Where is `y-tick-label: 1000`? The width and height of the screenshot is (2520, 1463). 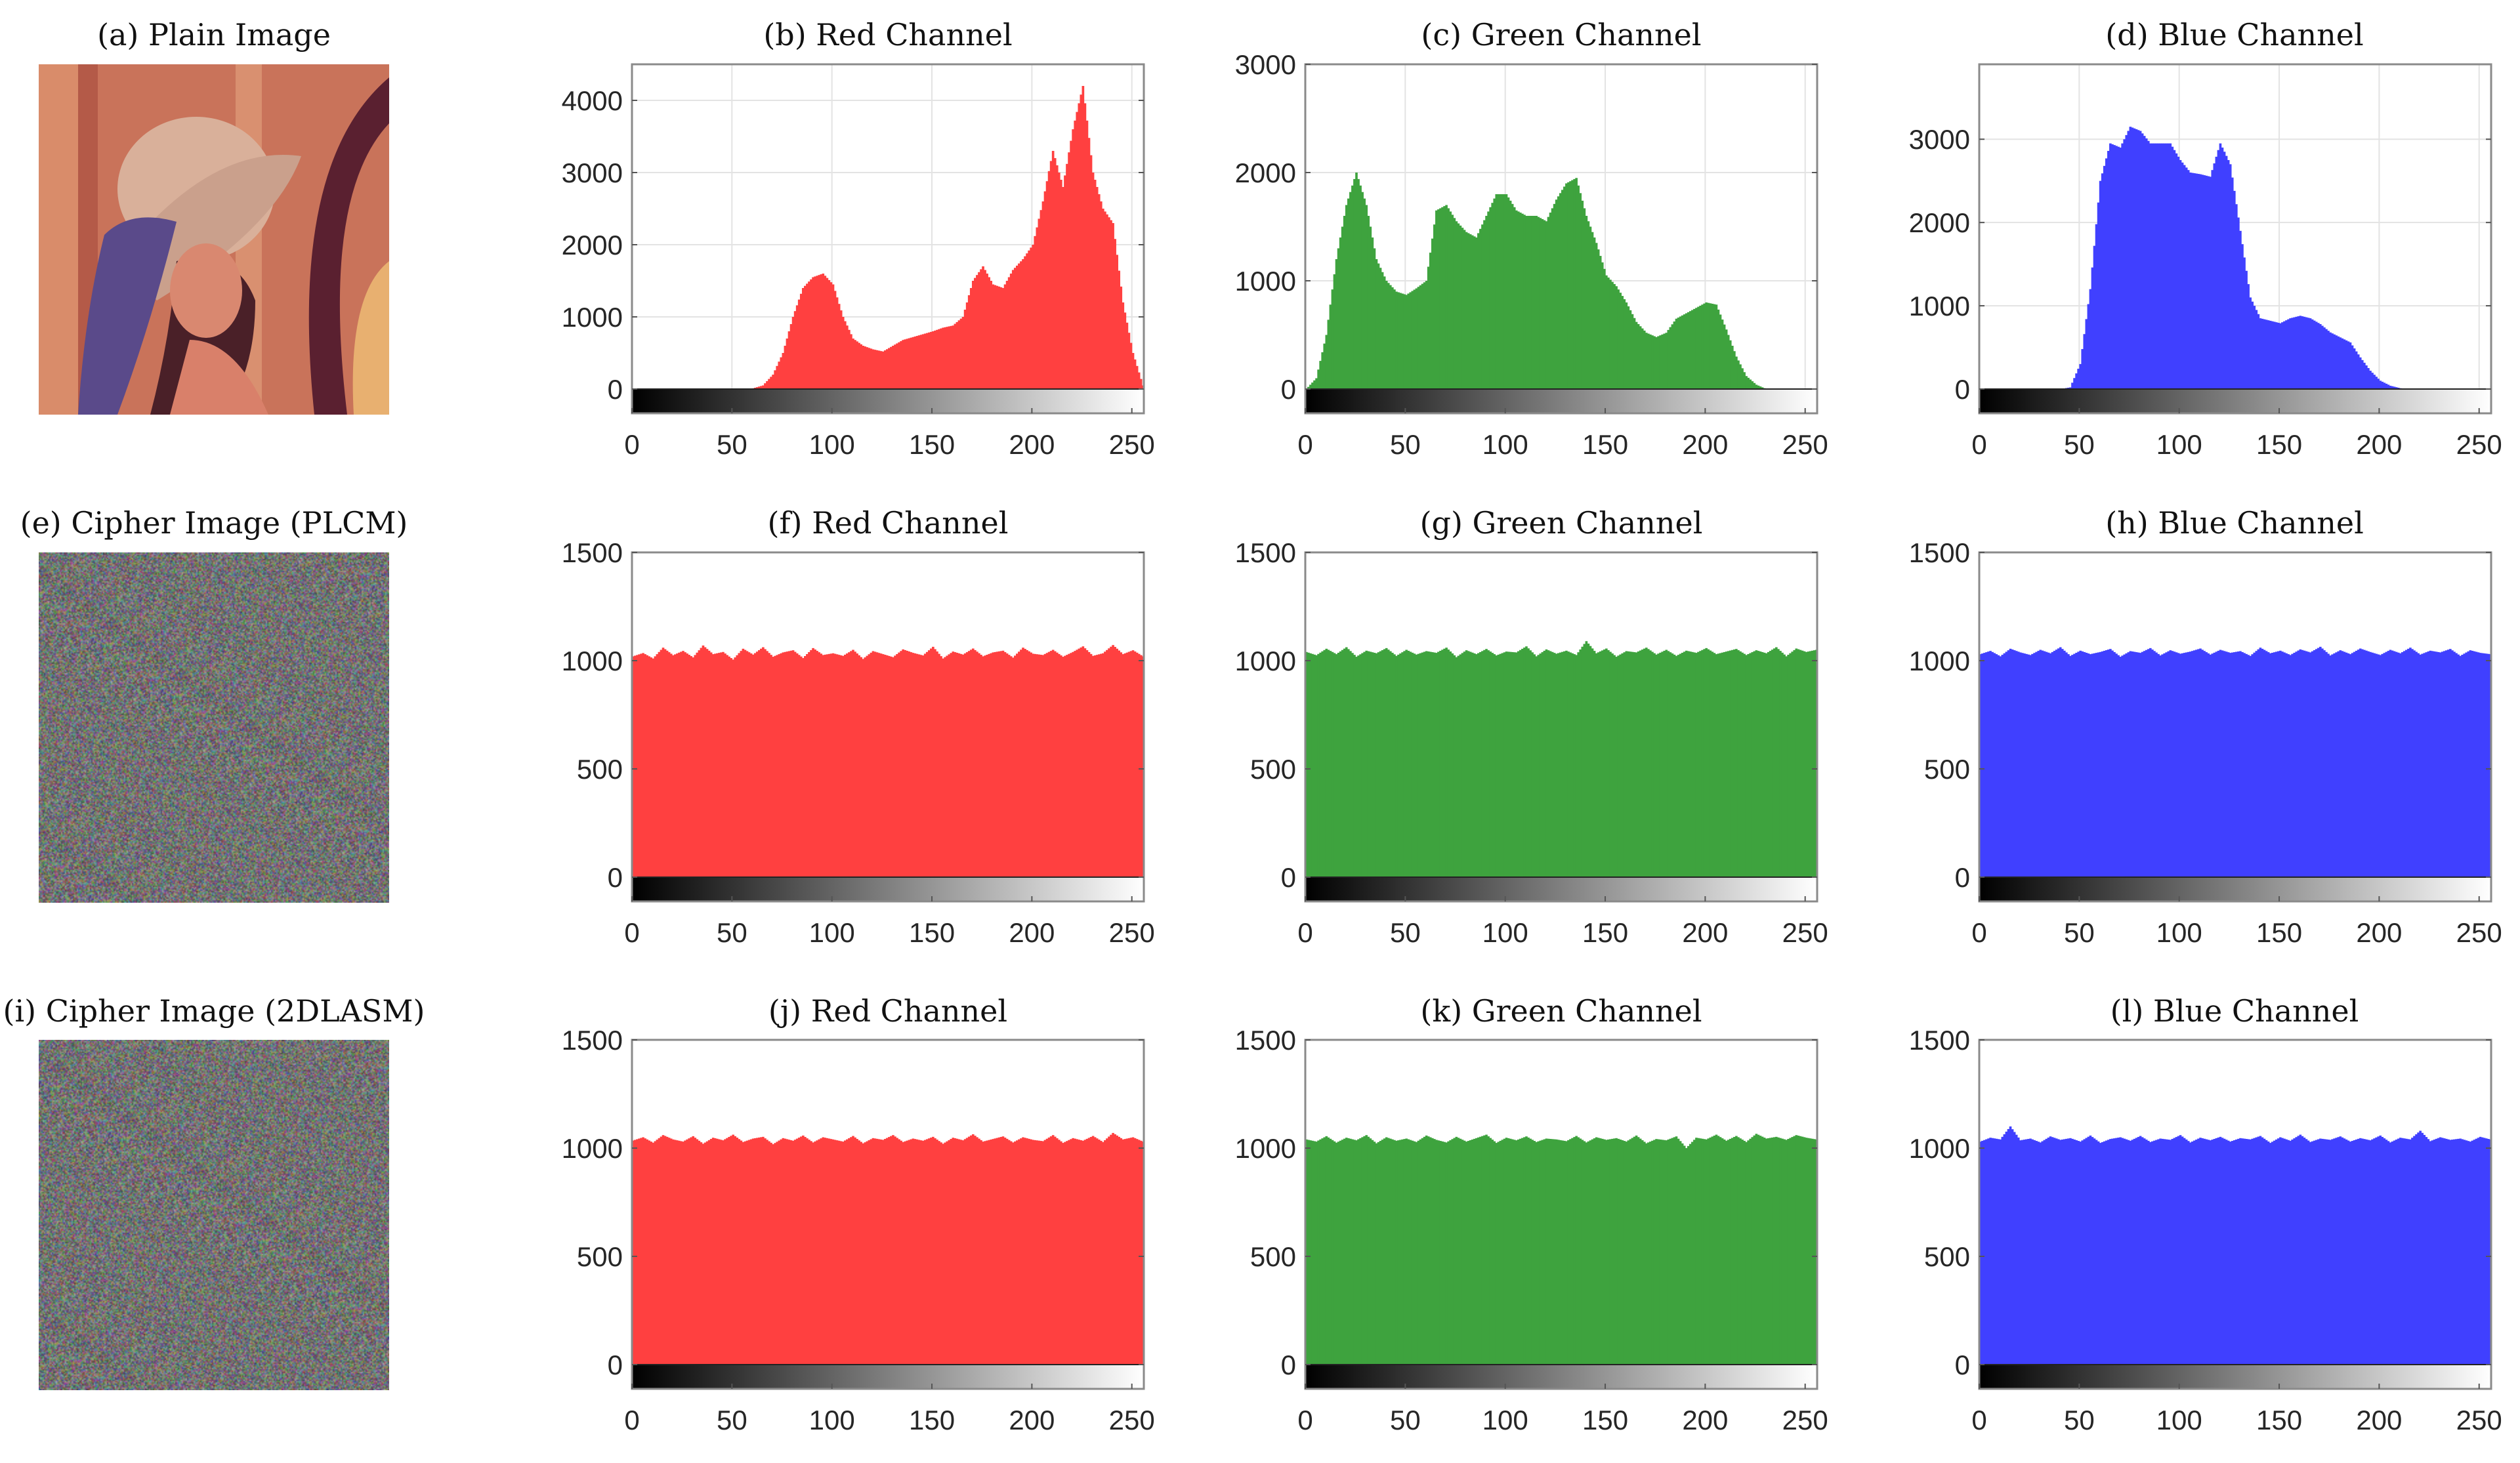
y-tick-label: 1000 is located at coordinates (1939, 306).